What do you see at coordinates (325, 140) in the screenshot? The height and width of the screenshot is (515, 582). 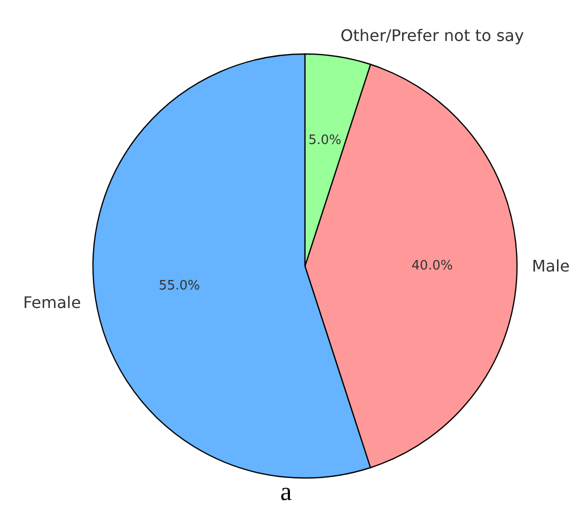 I see `data-label: 5.0%` at bounding box center [325, 140].